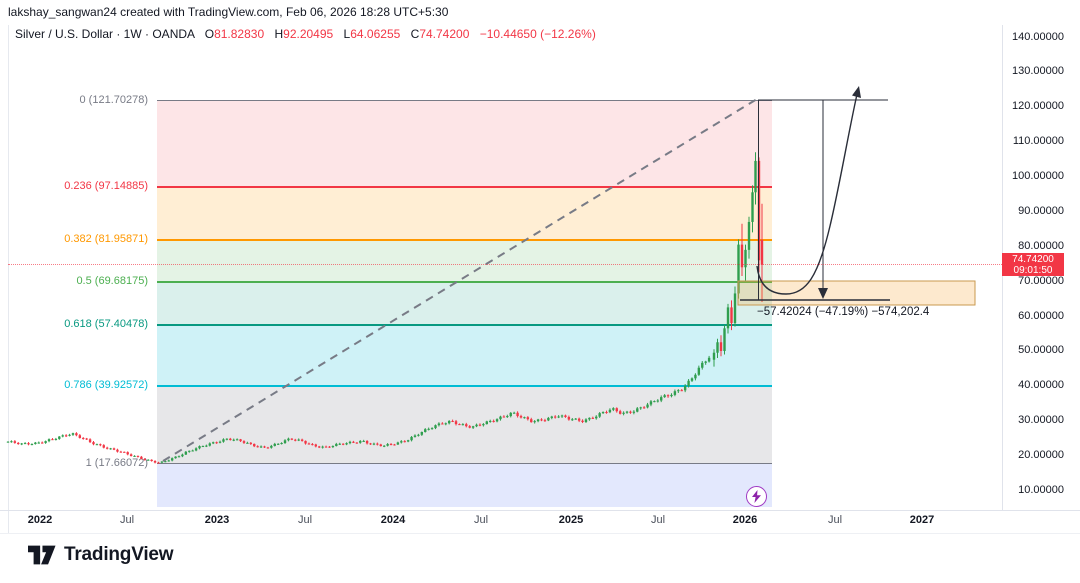  I want to click on open-label: O, so click(209, 34).